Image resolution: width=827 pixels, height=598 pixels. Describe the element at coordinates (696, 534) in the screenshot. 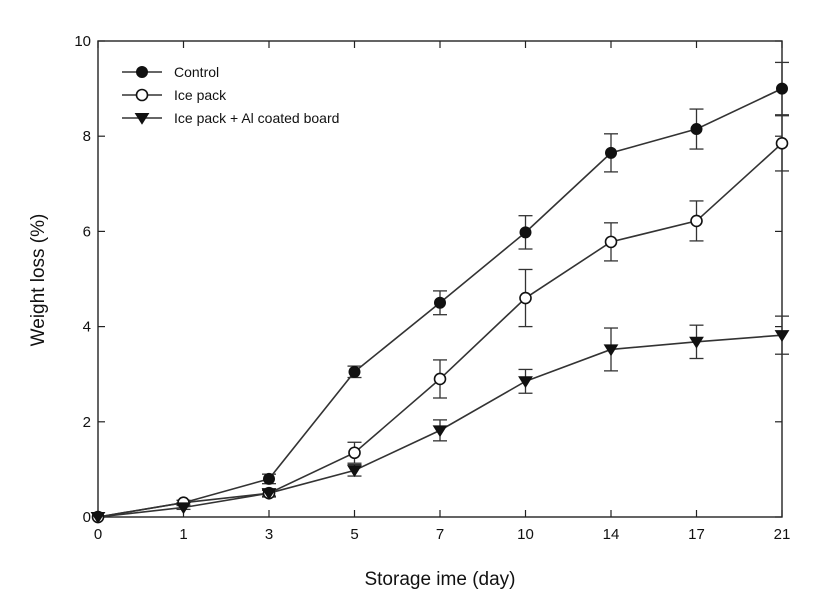

I see `x-tick-label: 17` at that location.